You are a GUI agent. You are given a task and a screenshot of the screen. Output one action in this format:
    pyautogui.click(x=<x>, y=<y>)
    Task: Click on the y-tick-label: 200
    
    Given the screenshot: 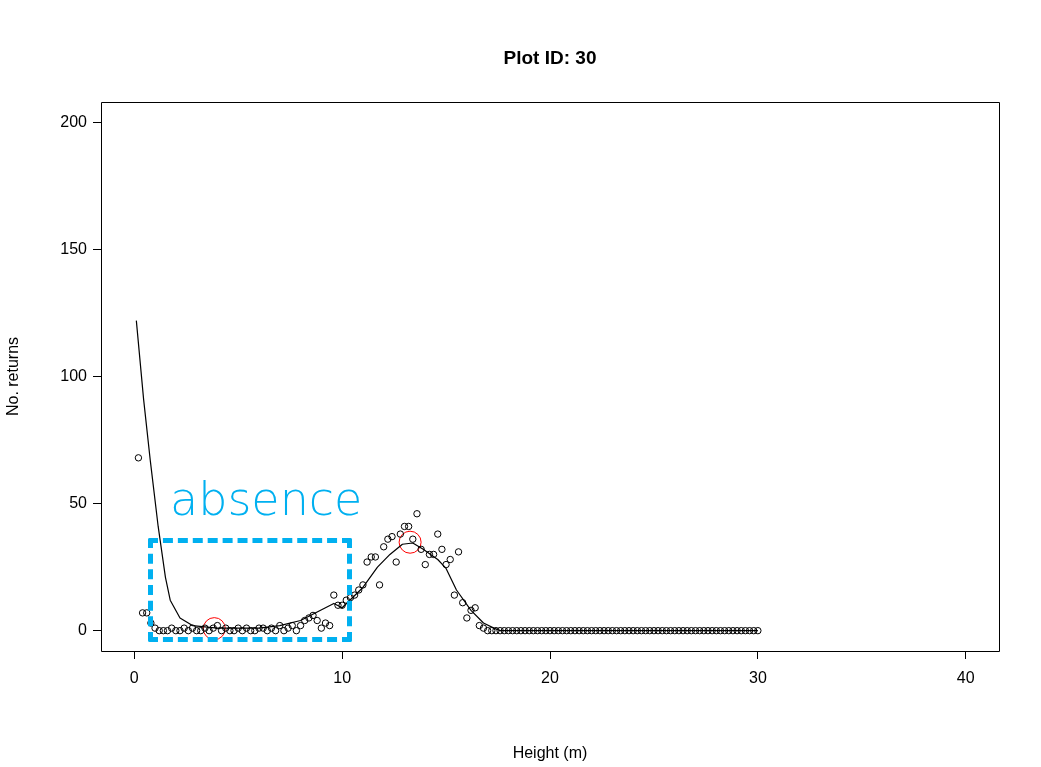 What is the action you would take?
    pyautogui.click(x=74, y=121)
    